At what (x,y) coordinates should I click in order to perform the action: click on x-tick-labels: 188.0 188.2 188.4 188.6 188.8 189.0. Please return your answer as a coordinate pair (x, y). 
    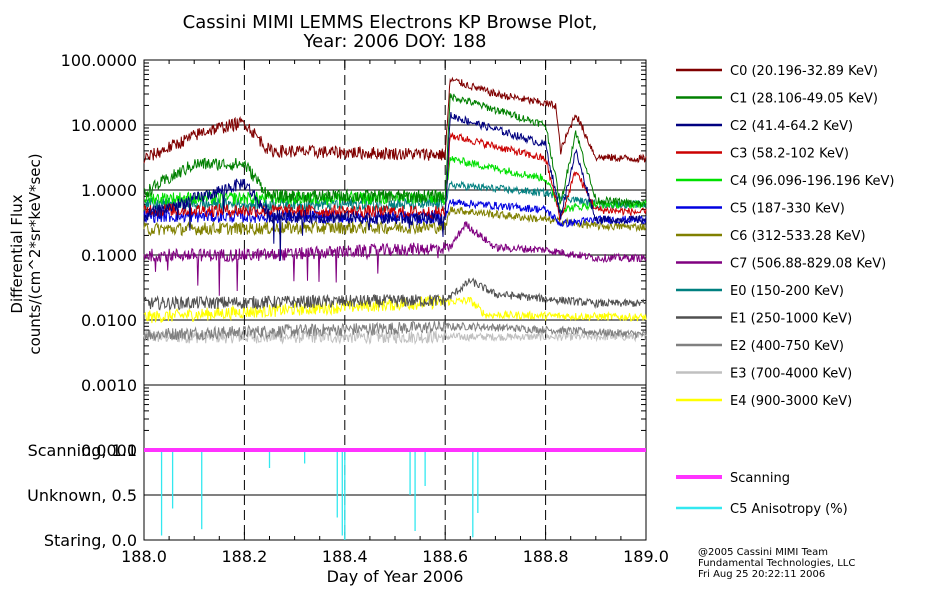
    Looking at the image, I should click on (395, 556).